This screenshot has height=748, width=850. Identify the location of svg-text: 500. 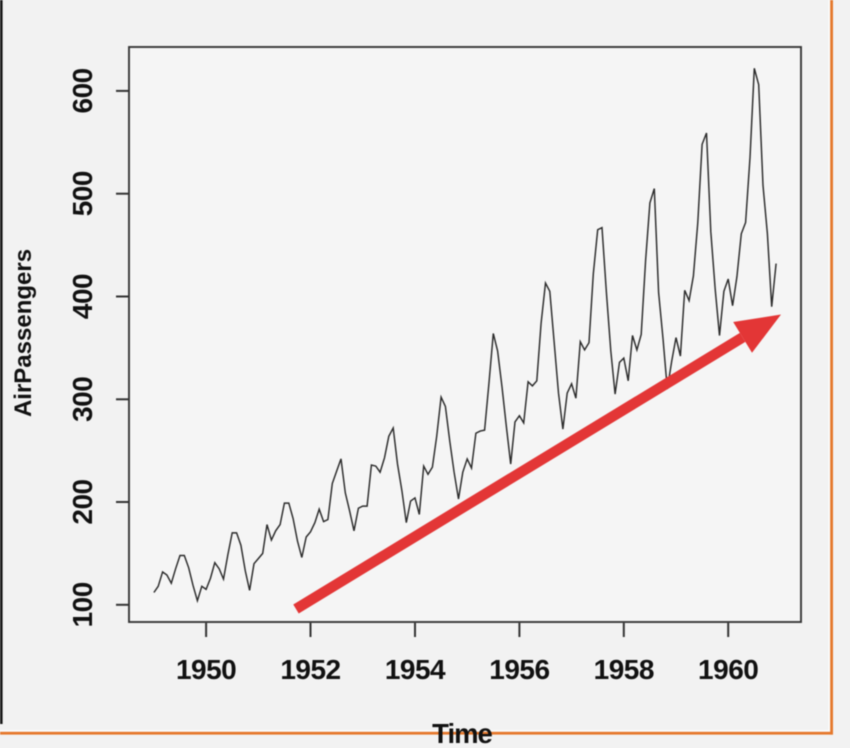
(82, 193).